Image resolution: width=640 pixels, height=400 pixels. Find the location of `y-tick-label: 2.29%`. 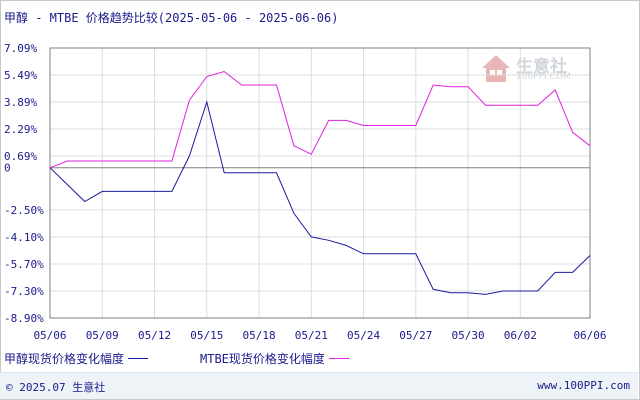

y-tick-label: 2.29% is located at coordinates (20, 129).